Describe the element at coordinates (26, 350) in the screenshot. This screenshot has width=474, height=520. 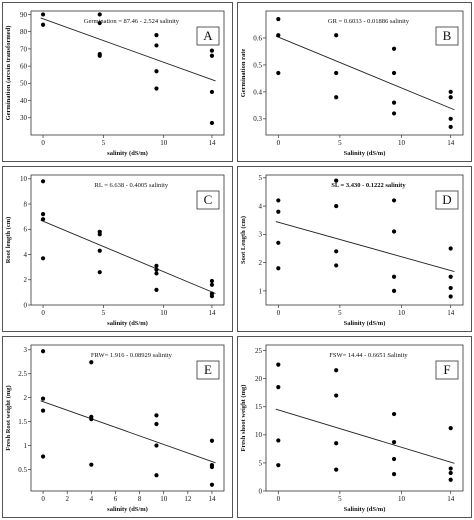
I see `y-tick-label: 3` at that location.